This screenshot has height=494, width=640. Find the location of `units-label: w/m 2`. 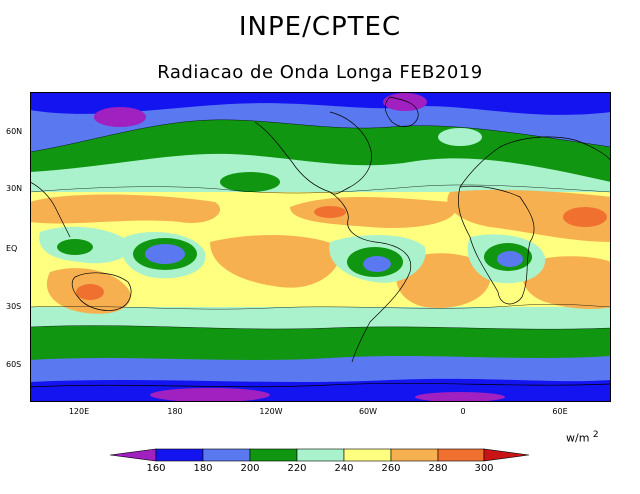

units-label: w/m 2 is located at coordinates (582, 437).